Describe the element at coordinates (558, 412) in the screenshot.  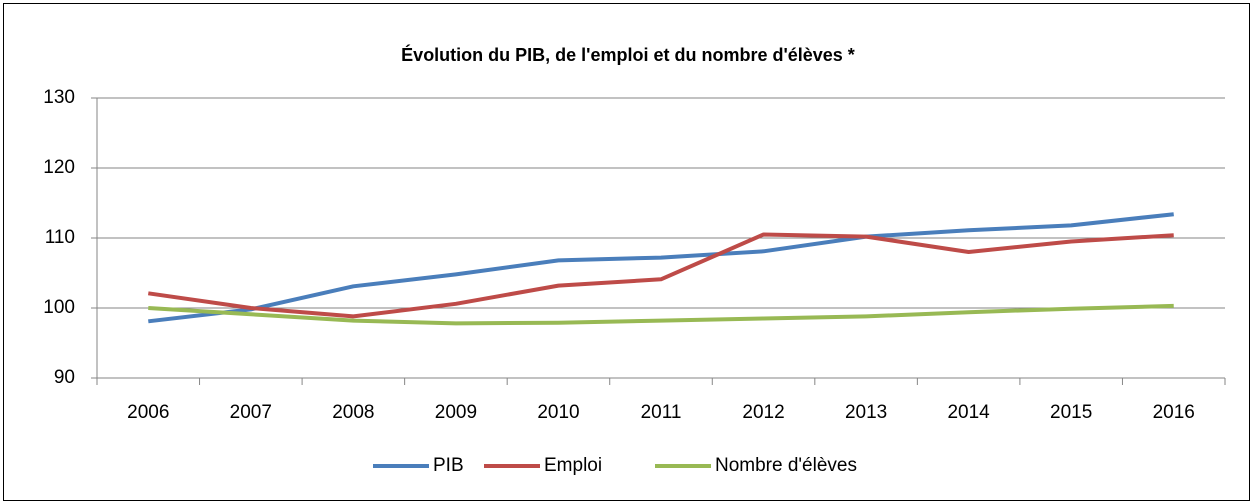
I see `x-tick-label: 2010` at that location.